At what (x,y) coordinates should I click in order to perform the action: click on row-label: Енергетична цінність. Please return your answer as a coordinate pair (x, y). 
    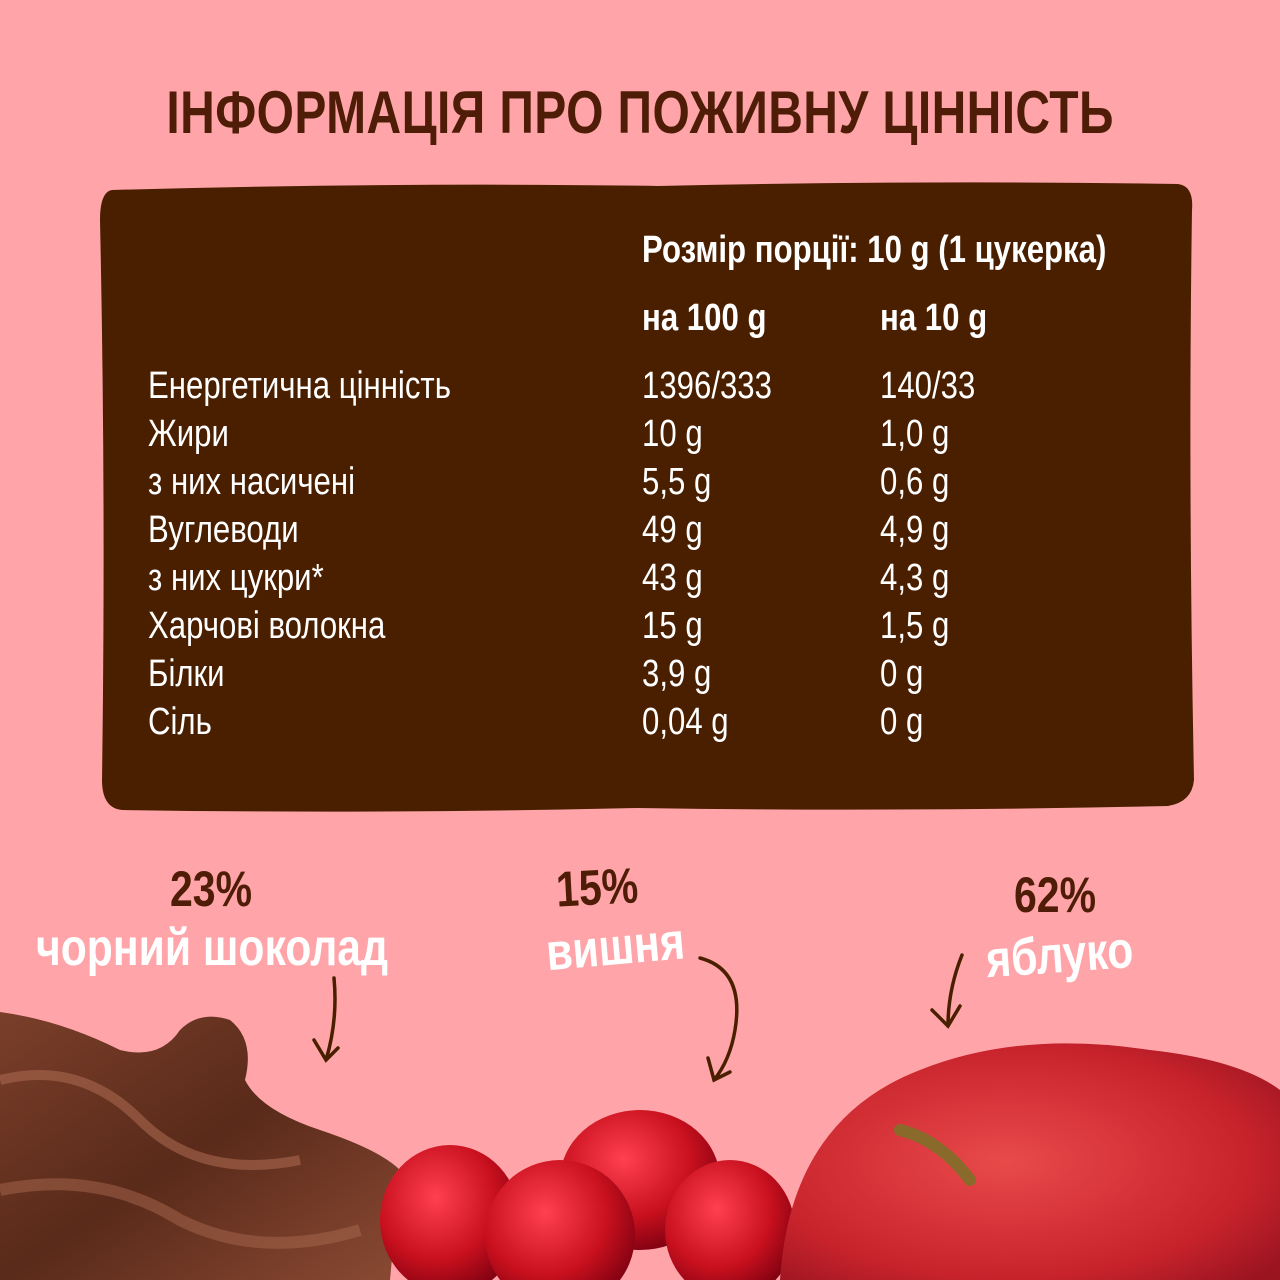
    Looking at the image, I should click on (299, 386).